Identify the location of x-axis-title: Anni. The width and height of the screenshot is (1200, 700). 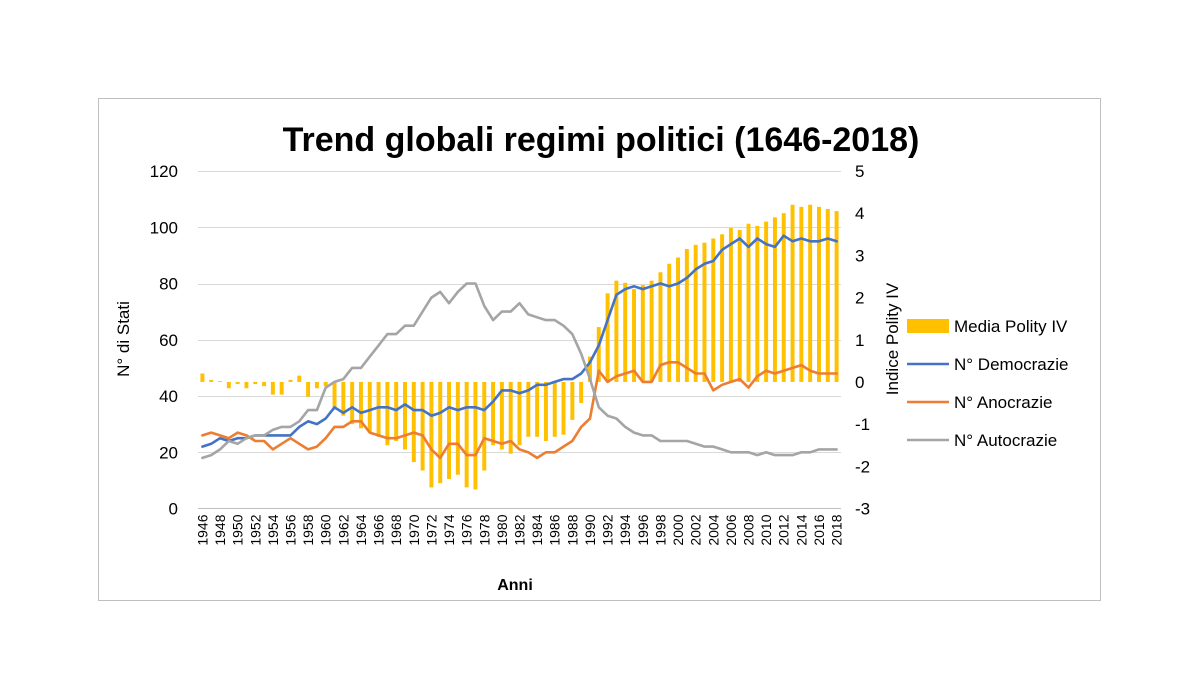
(515, 585).